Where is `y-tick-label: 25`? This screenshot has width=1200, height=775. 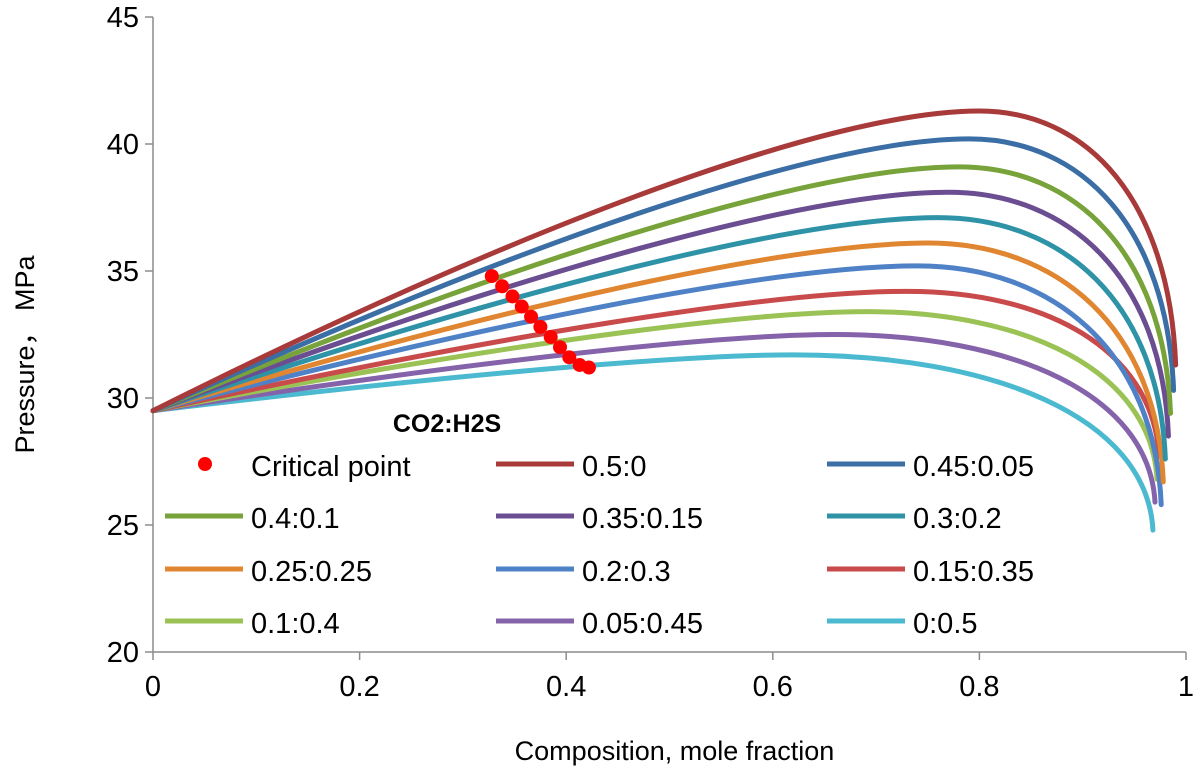
y-tick-label: 25 is located at coordinates (123, 526).